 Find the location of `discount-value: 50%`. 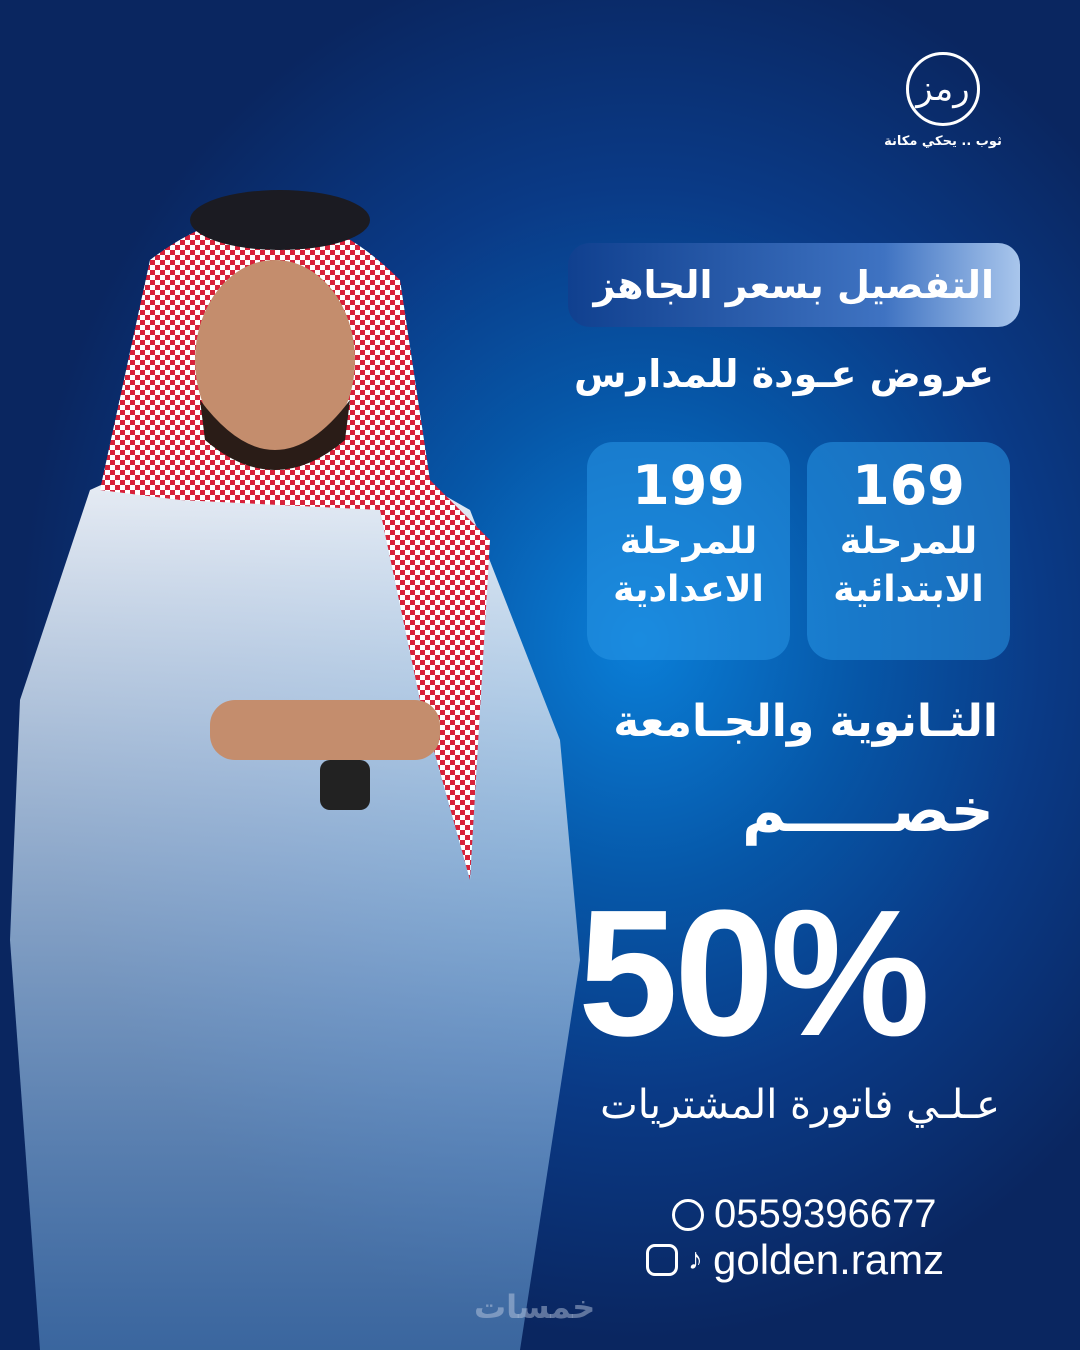

discount-value: 50% is located at coordinates (754, 973).